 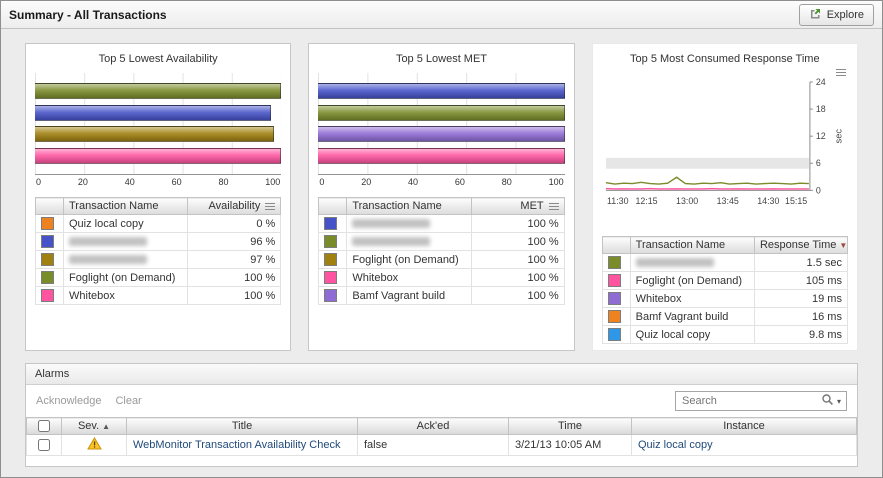 I want to click on search-dropdown-icon: ▾, so click(x=838, y=401).